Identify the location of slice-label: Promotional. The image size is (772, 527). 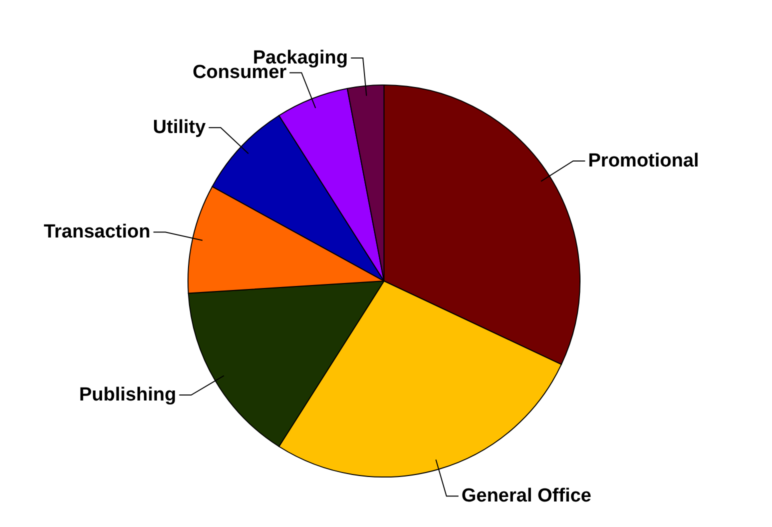
(643, 161).